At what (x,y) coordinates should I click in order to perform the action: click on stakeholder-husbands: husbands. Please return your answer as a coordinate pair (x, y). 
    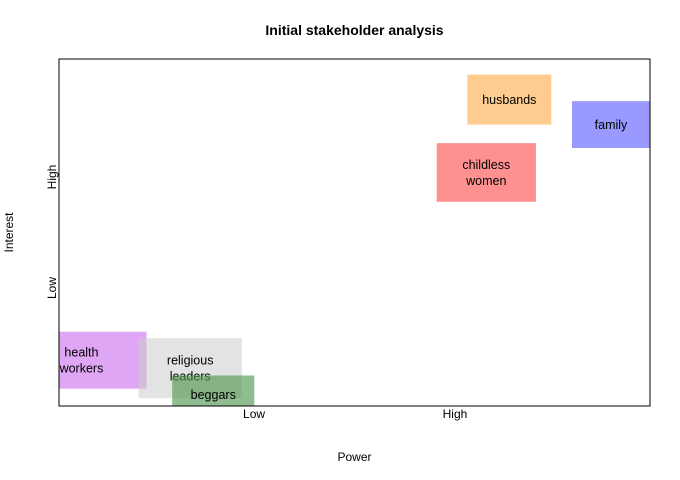
    Looking at the image, I should click on (509, 99).